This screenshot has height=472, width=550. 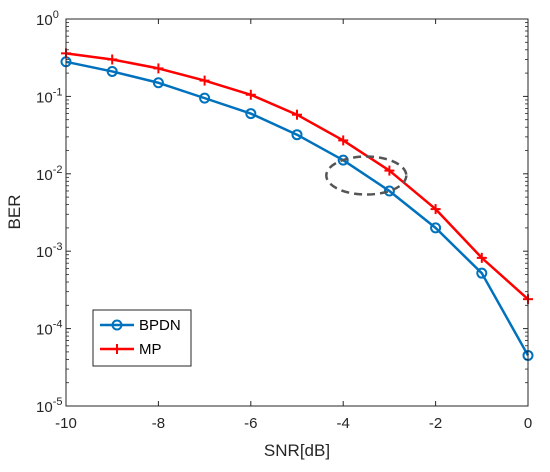 I want to click on legend-box, so click(x=142, y=338).